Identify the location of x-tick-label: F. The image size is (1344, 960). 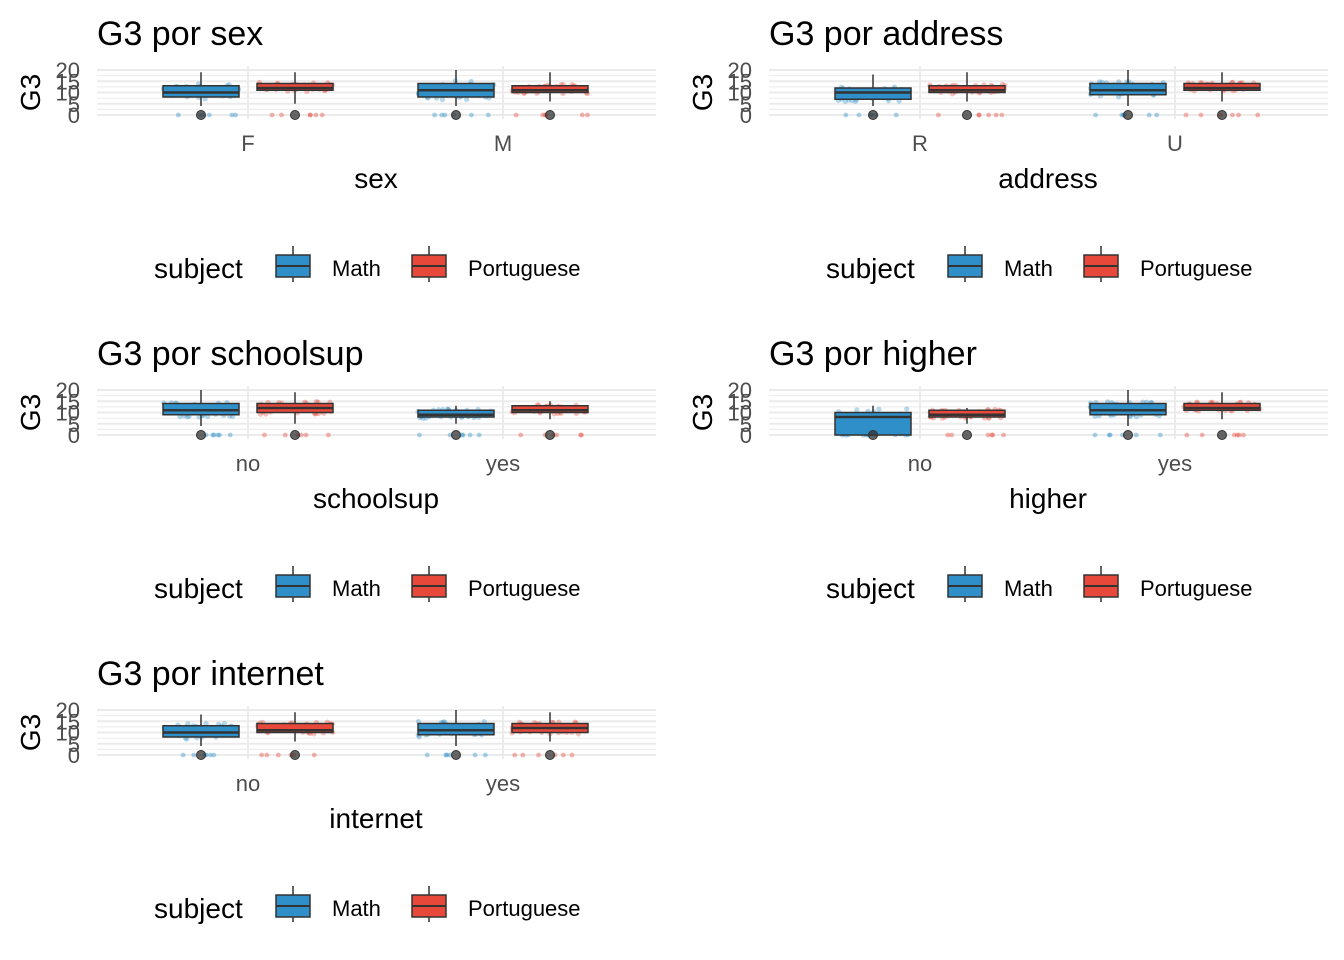
(247, 143).